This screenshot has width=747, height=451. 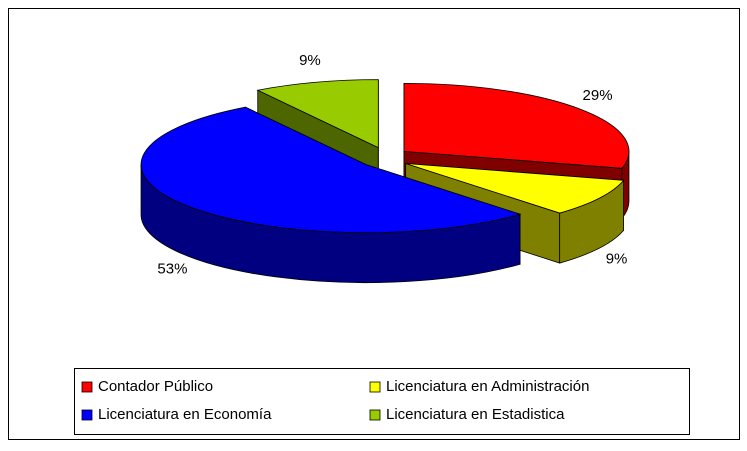 What do you see at coordinates (185, 414) in the screenshot?
I see `legend-label: Licenciatura en Economía` at bounding box center [185, 414].